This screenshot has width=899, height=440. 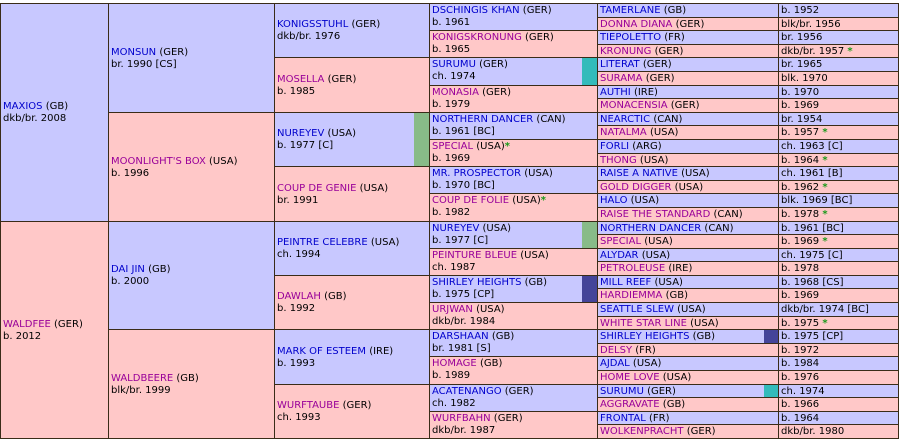 What do you see at coordinates (513, 425) in the screenshot?
I see `horse-cell: WURFBAHN (GER) dkb/br. 1987` at bounding box center [513, 425].